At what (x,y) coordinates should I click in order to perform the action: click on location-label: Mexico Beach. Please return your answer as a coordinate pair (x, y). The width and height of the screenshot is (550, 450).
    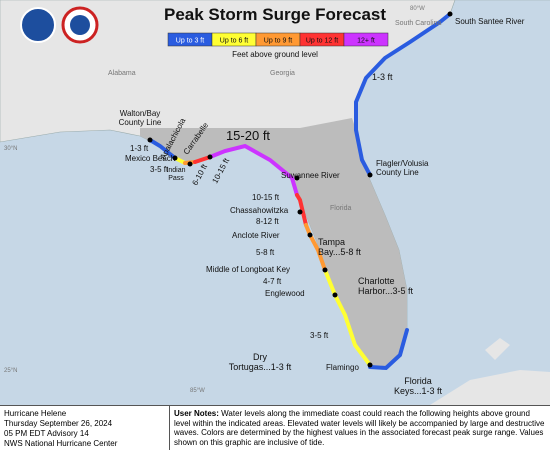
    Looking at the image, I should click on (150, 158).